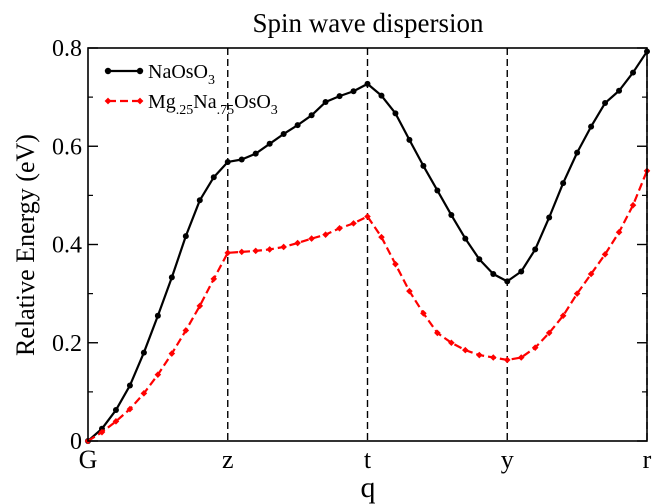  I want to click on legend: NaOsO3 Mg.25Na.75OsO3, so click(191, 89).